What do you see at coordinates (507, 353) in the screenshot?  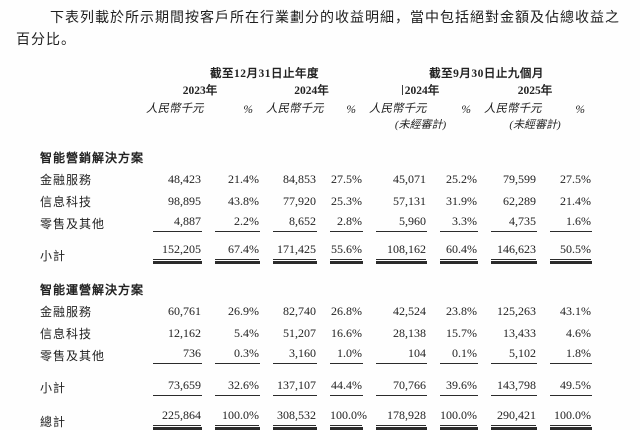 I see `value-cell: 5,102` at bounding box center [507, 353].